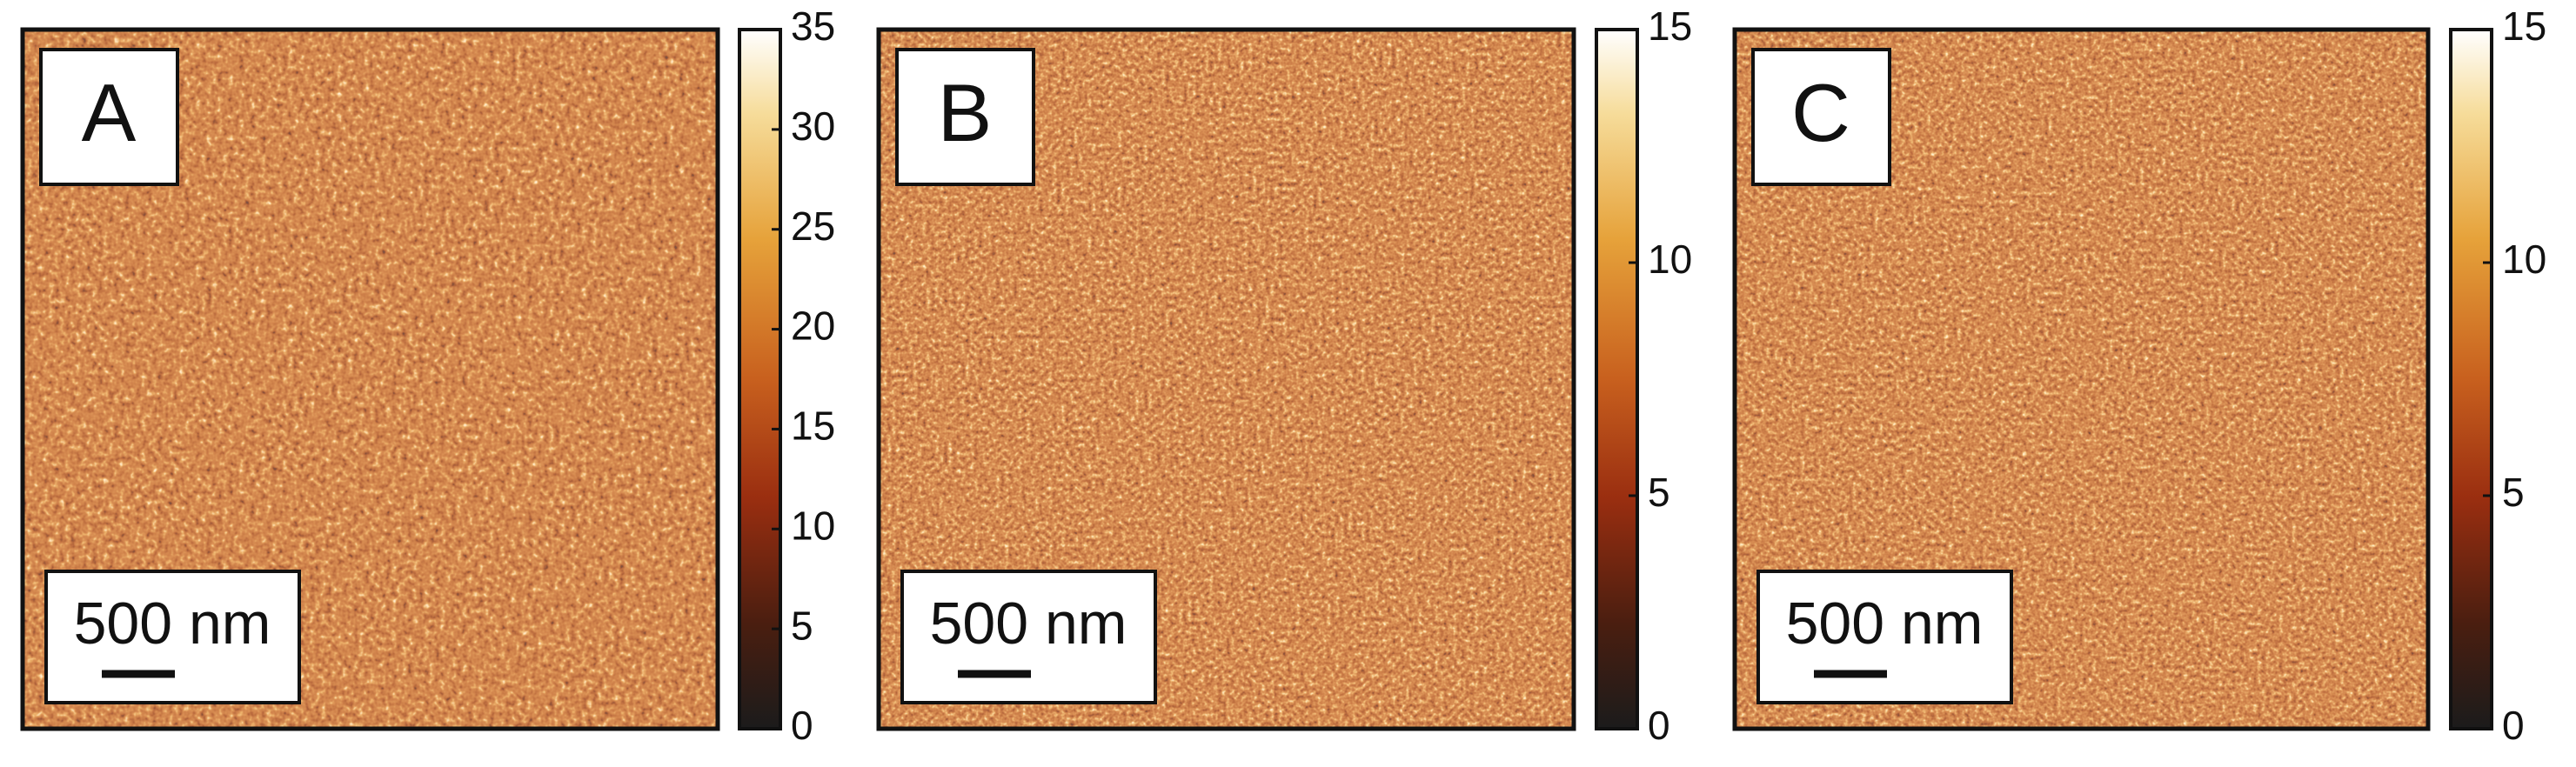 The height and width of the screenshot is (767, 2576). I want to click on panel-label: C, so click(1820, 113).